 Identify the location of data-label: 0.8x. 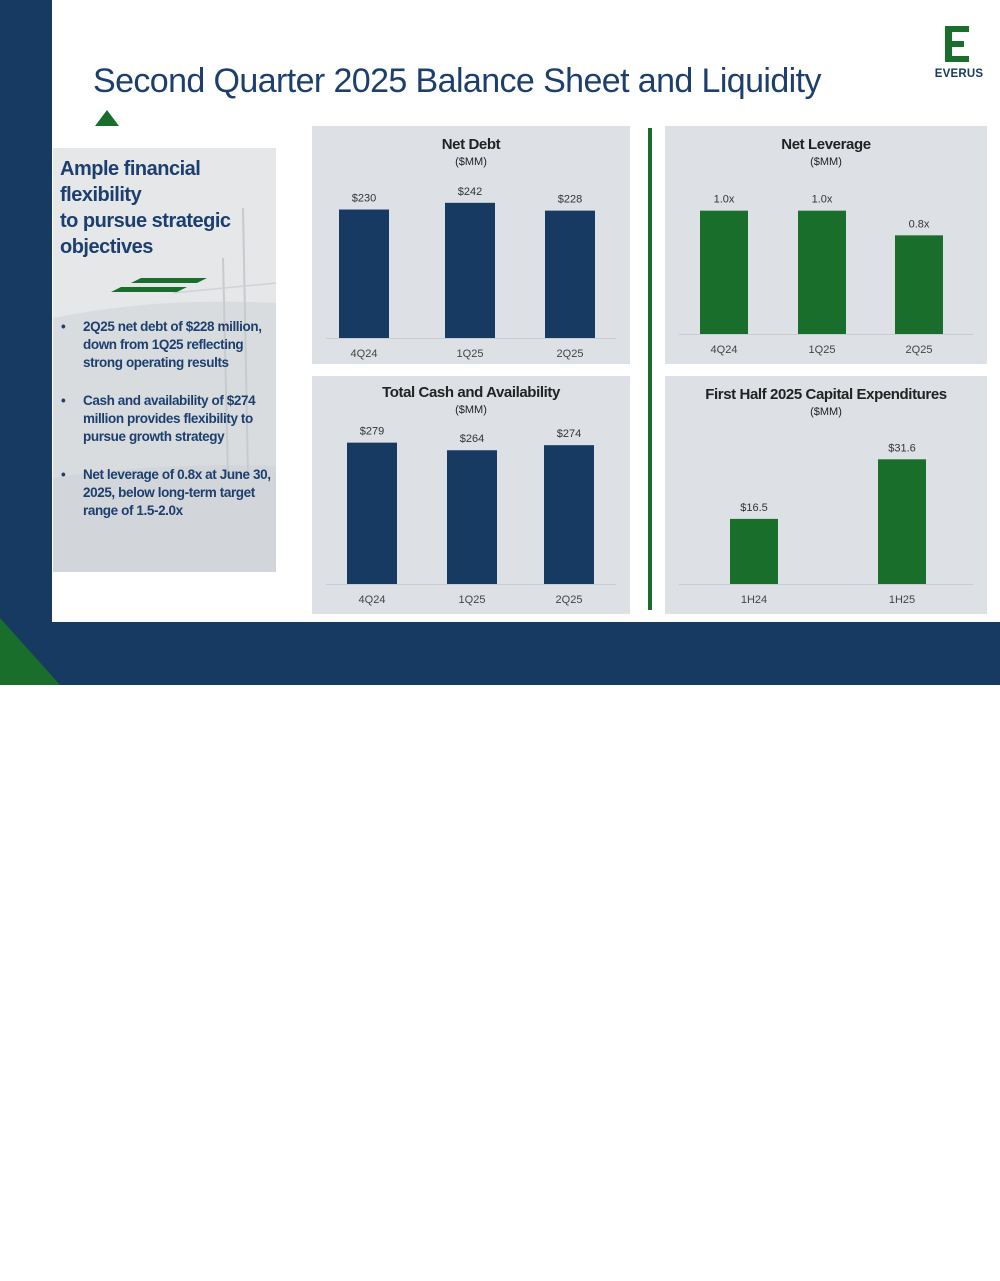
(919, 224).